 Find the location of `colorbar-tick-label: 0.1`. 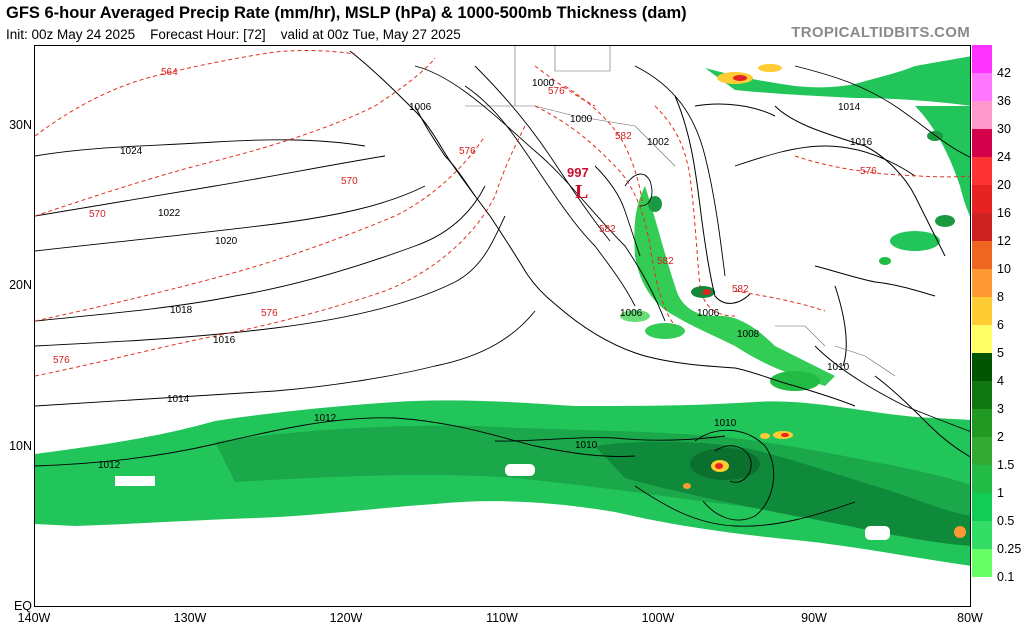

colorbar-tick-label: 0.1 is located at coordinates (1006, 577).